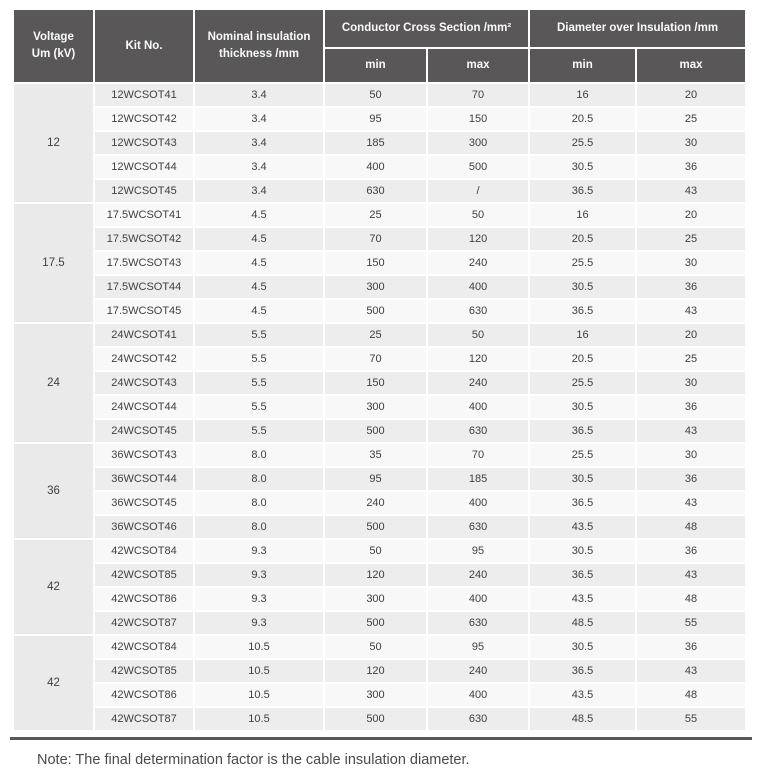 The image size is (763, 783). Describe the element at coordinates (145, 240) in the screenshot. I see `kit-no-cell: 17.5WCSOT42` at that location.